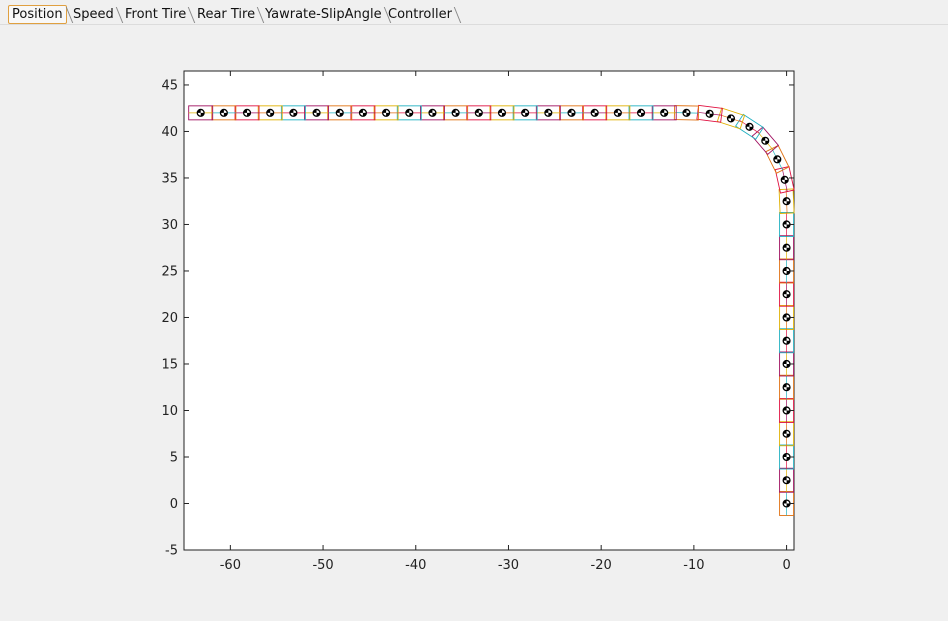  What do you see at coordinates (169, 271) in the screenshot?
I see `y-tick-label: 25` at bounding box center [169, 271].